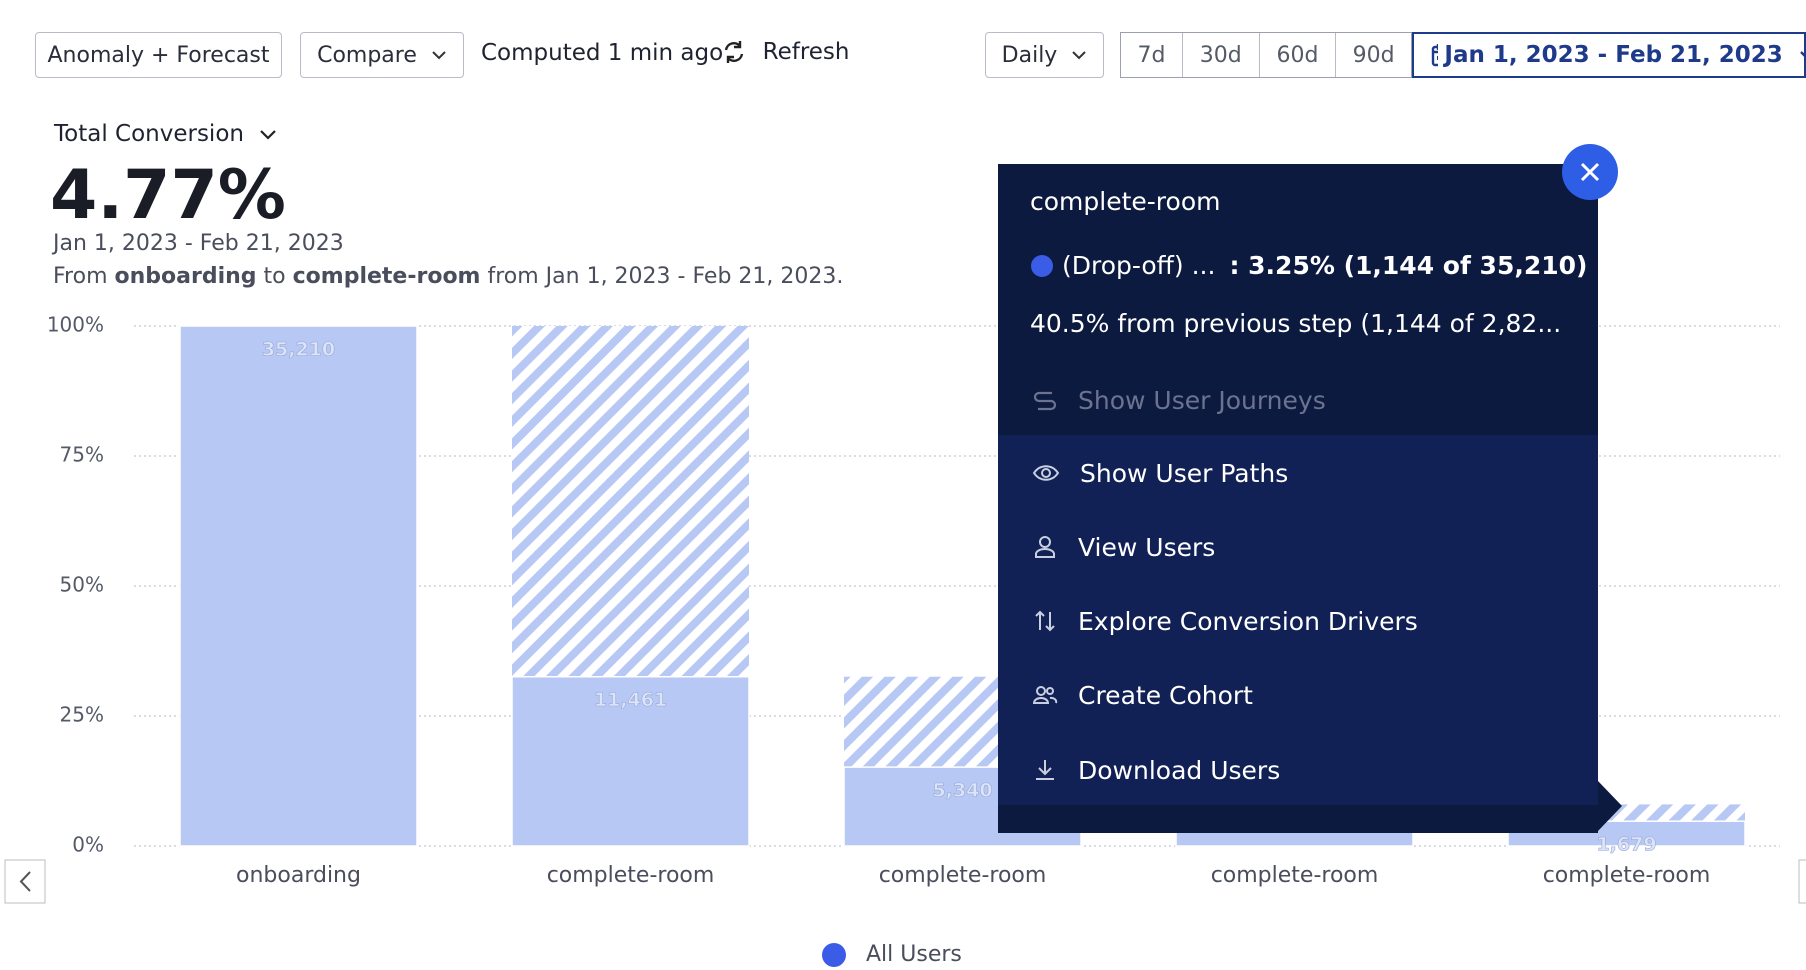  I want to click on metric-value: 4.77%, so click(168, 195).